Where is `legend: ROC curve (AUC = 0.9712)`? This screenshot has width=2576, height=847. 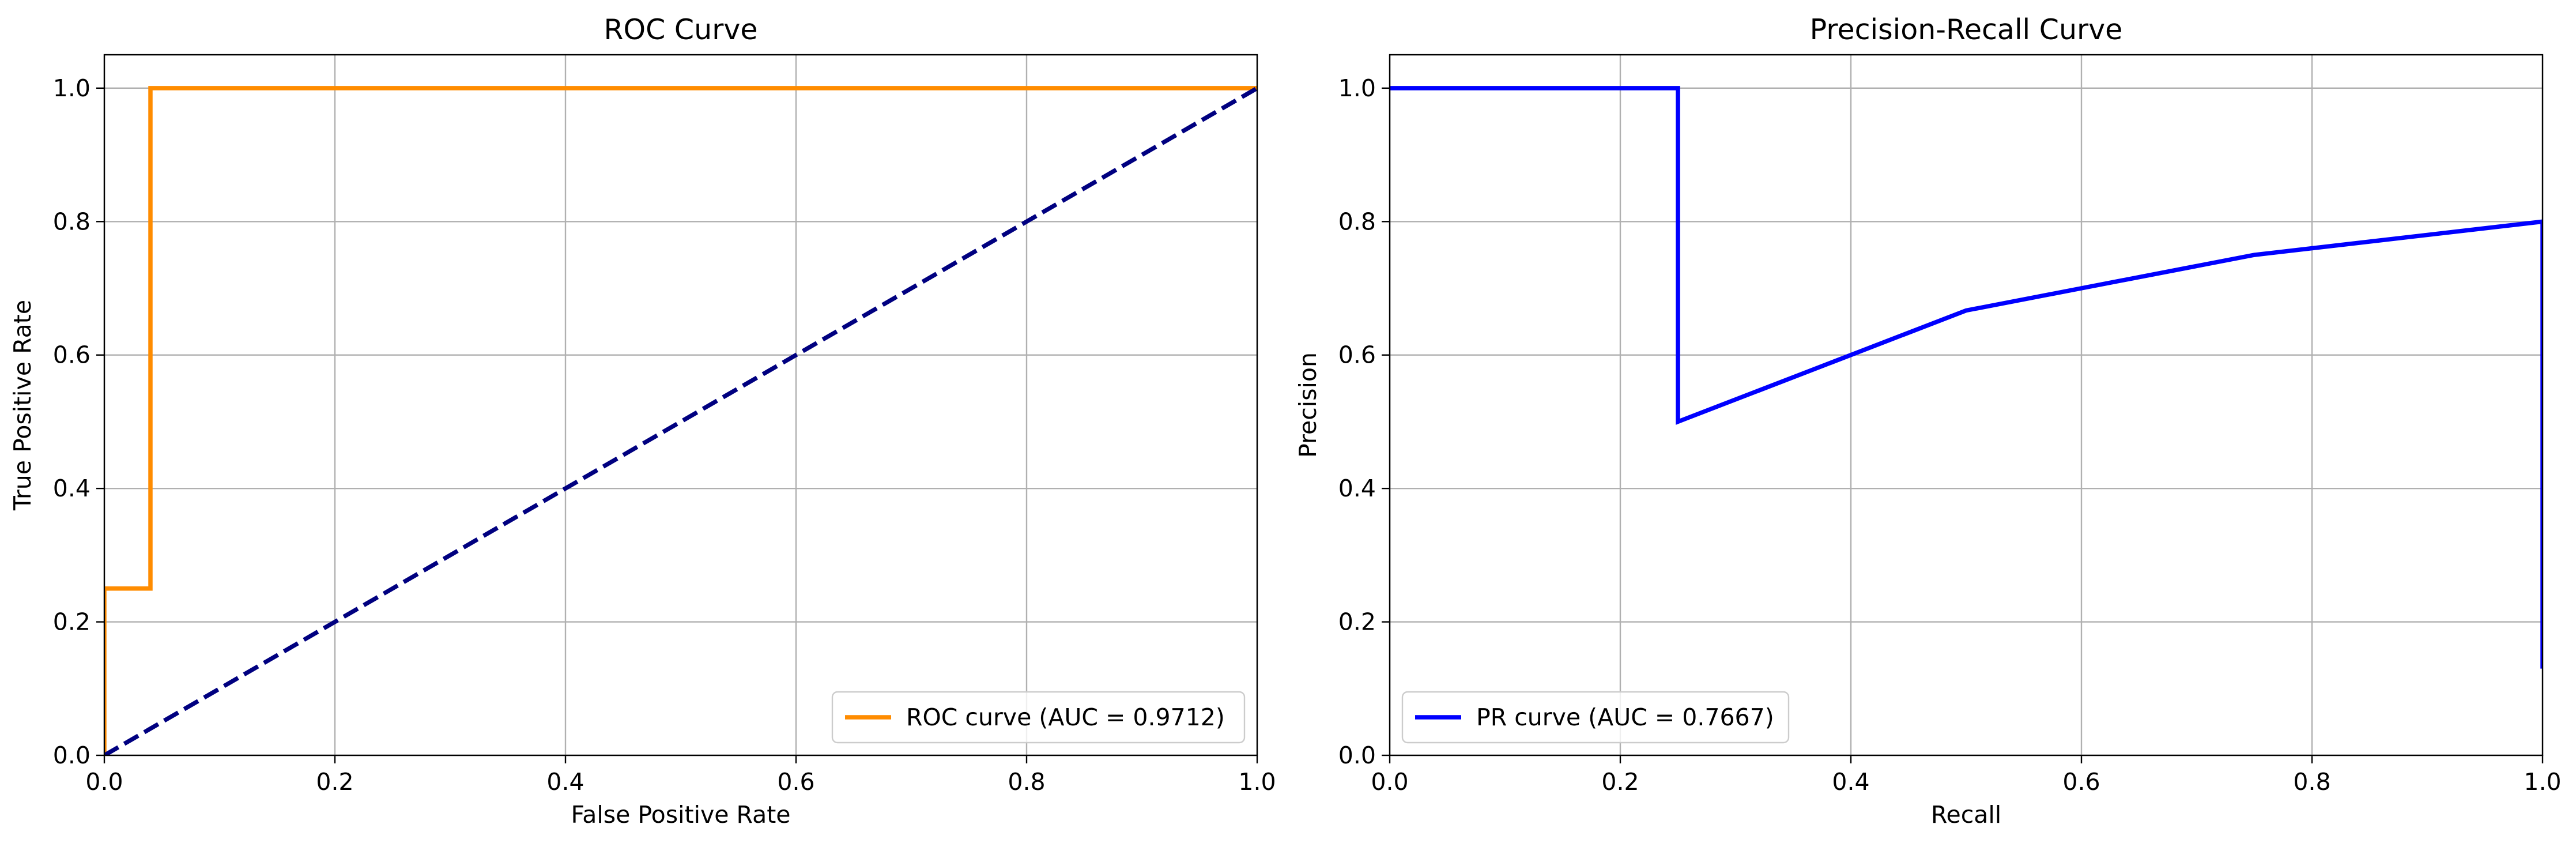 legend: ROC curve (AUC = 0.9712) is located at coordinates (1038, 717).